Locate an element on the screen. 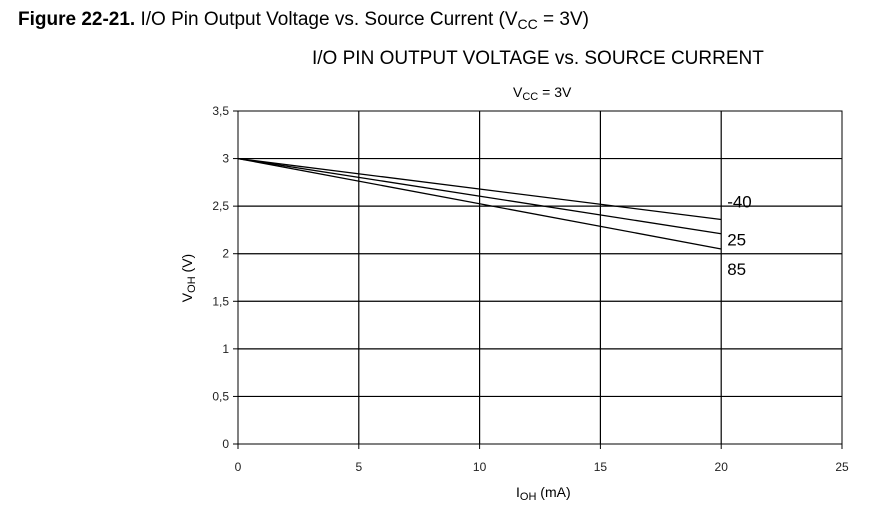  x-axis-label-subscript: OH is located at coordinates (528, 497).